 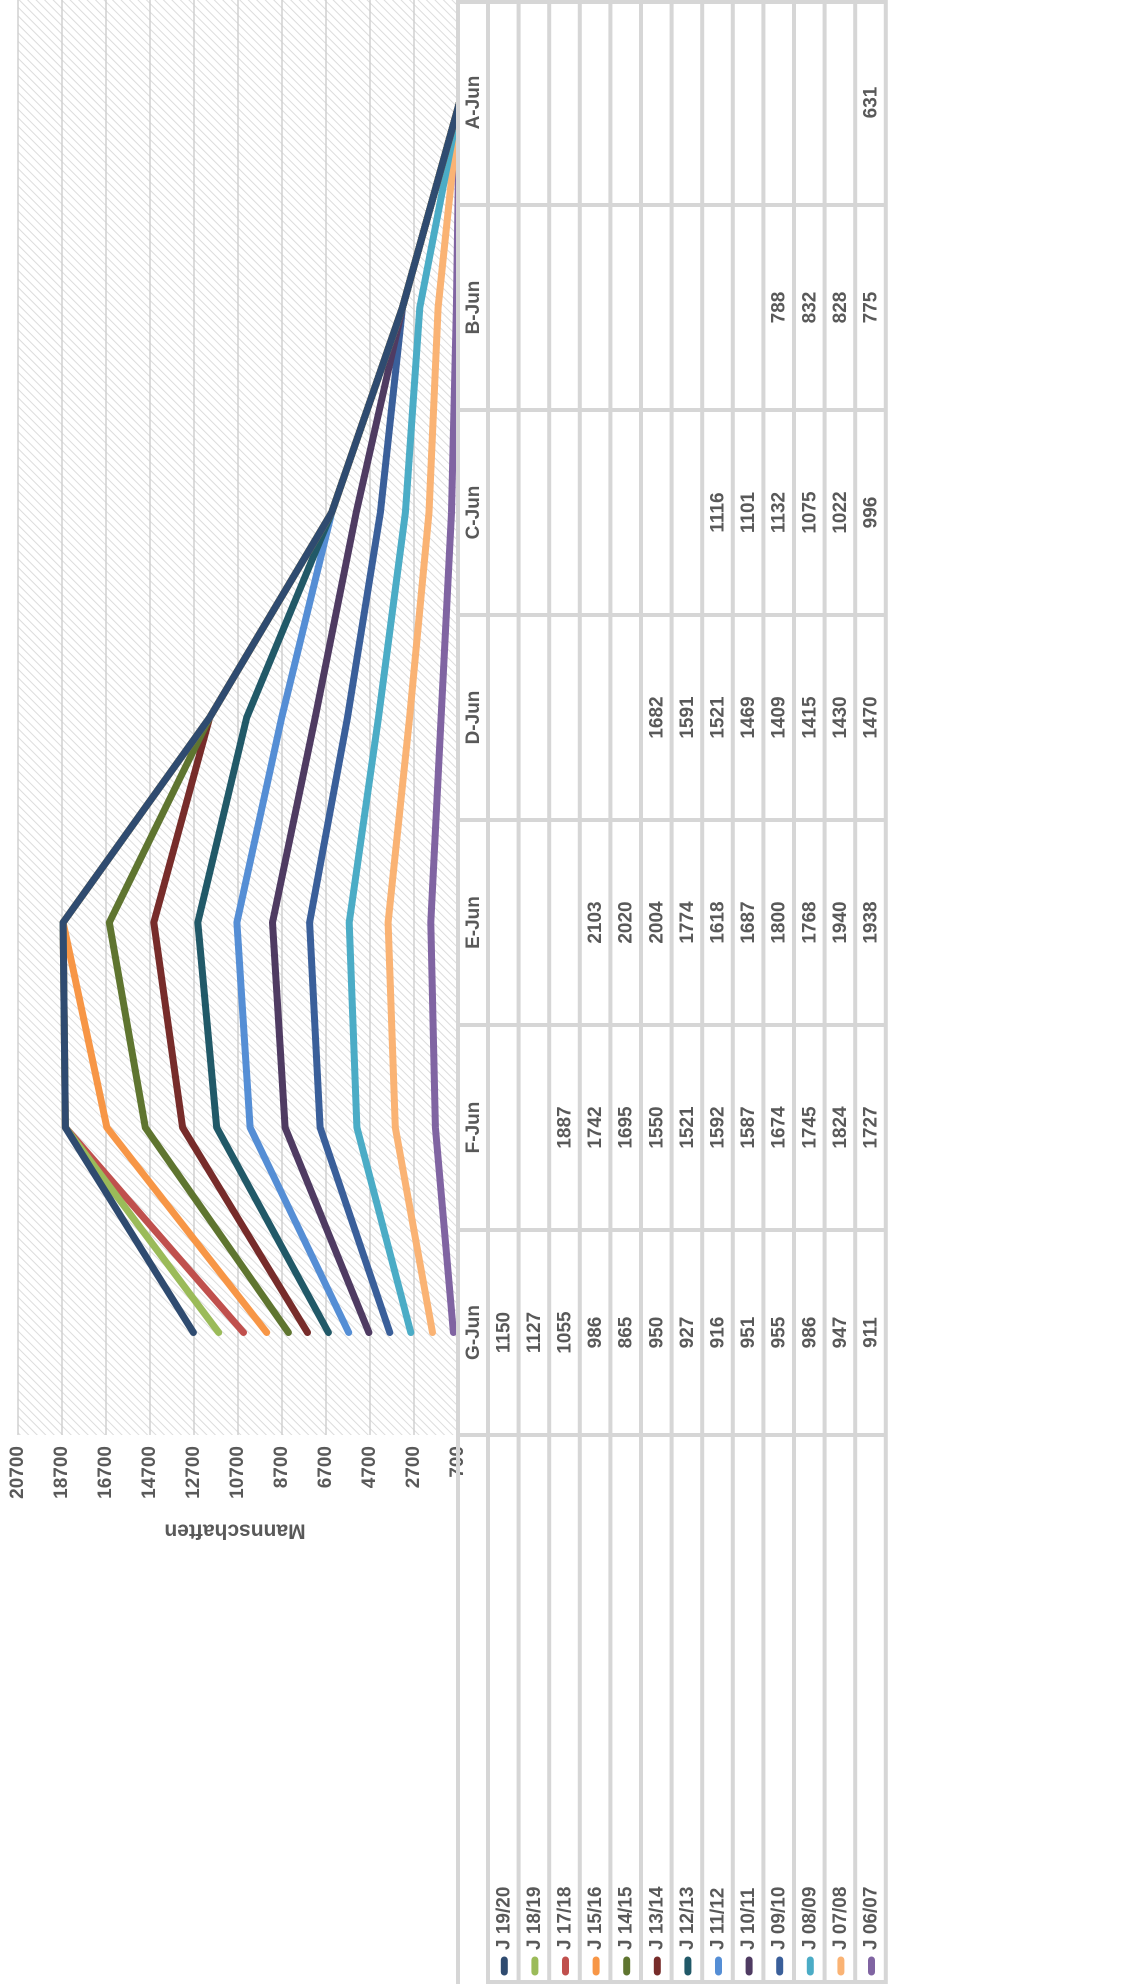 What do you see at coordinates (565, 1918) in the screenshot?
I see `legend-label: J 17/18` at bounding box center [565, 1918].